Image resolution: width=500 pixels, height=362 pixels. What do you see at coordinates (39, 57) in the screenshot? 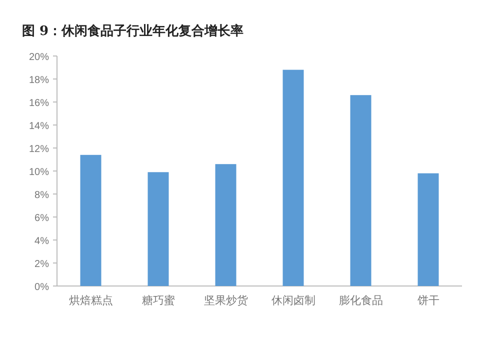
I see `y-tick-label: 20%` at bounding box center [39, 57].